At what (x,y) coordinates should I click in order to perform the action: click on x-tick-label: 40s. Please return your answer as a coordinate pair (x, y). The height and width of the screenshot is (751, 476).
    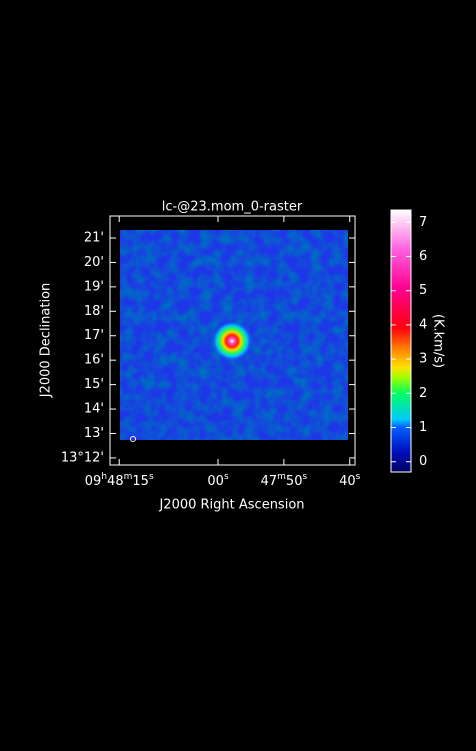
    Looking at the image, I should click on (350, 480).